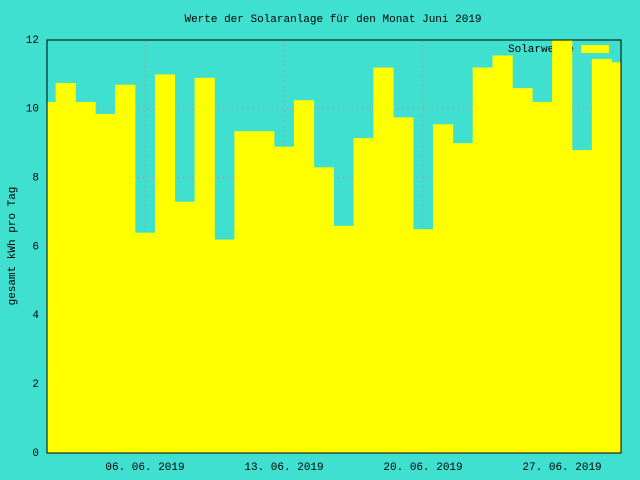 This screenshot has width=640, height=480. Describe the element at coordinates (35, 316) in the screenshot. I see `y-tick-label: 4` at that location.